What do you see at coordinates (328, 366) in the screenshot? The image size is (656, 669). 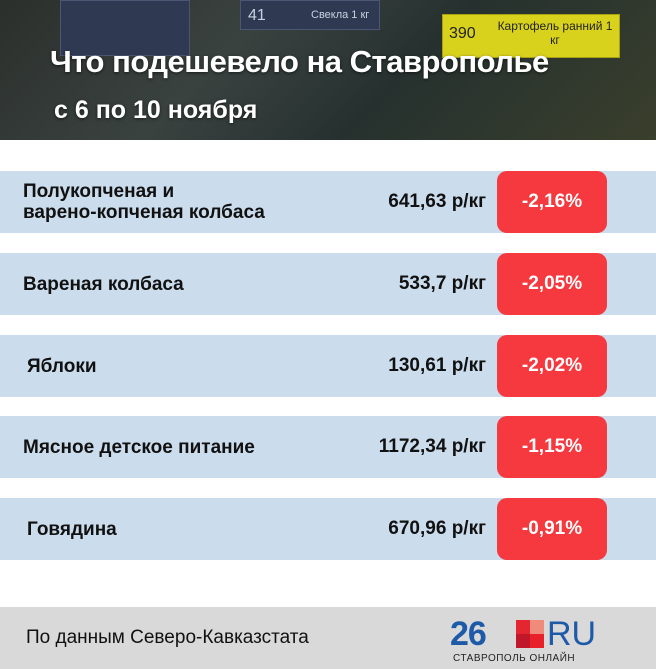 I see `table-row: Яблоки 130,61 р/кг -2,02%` at bounding box center [328, 366].